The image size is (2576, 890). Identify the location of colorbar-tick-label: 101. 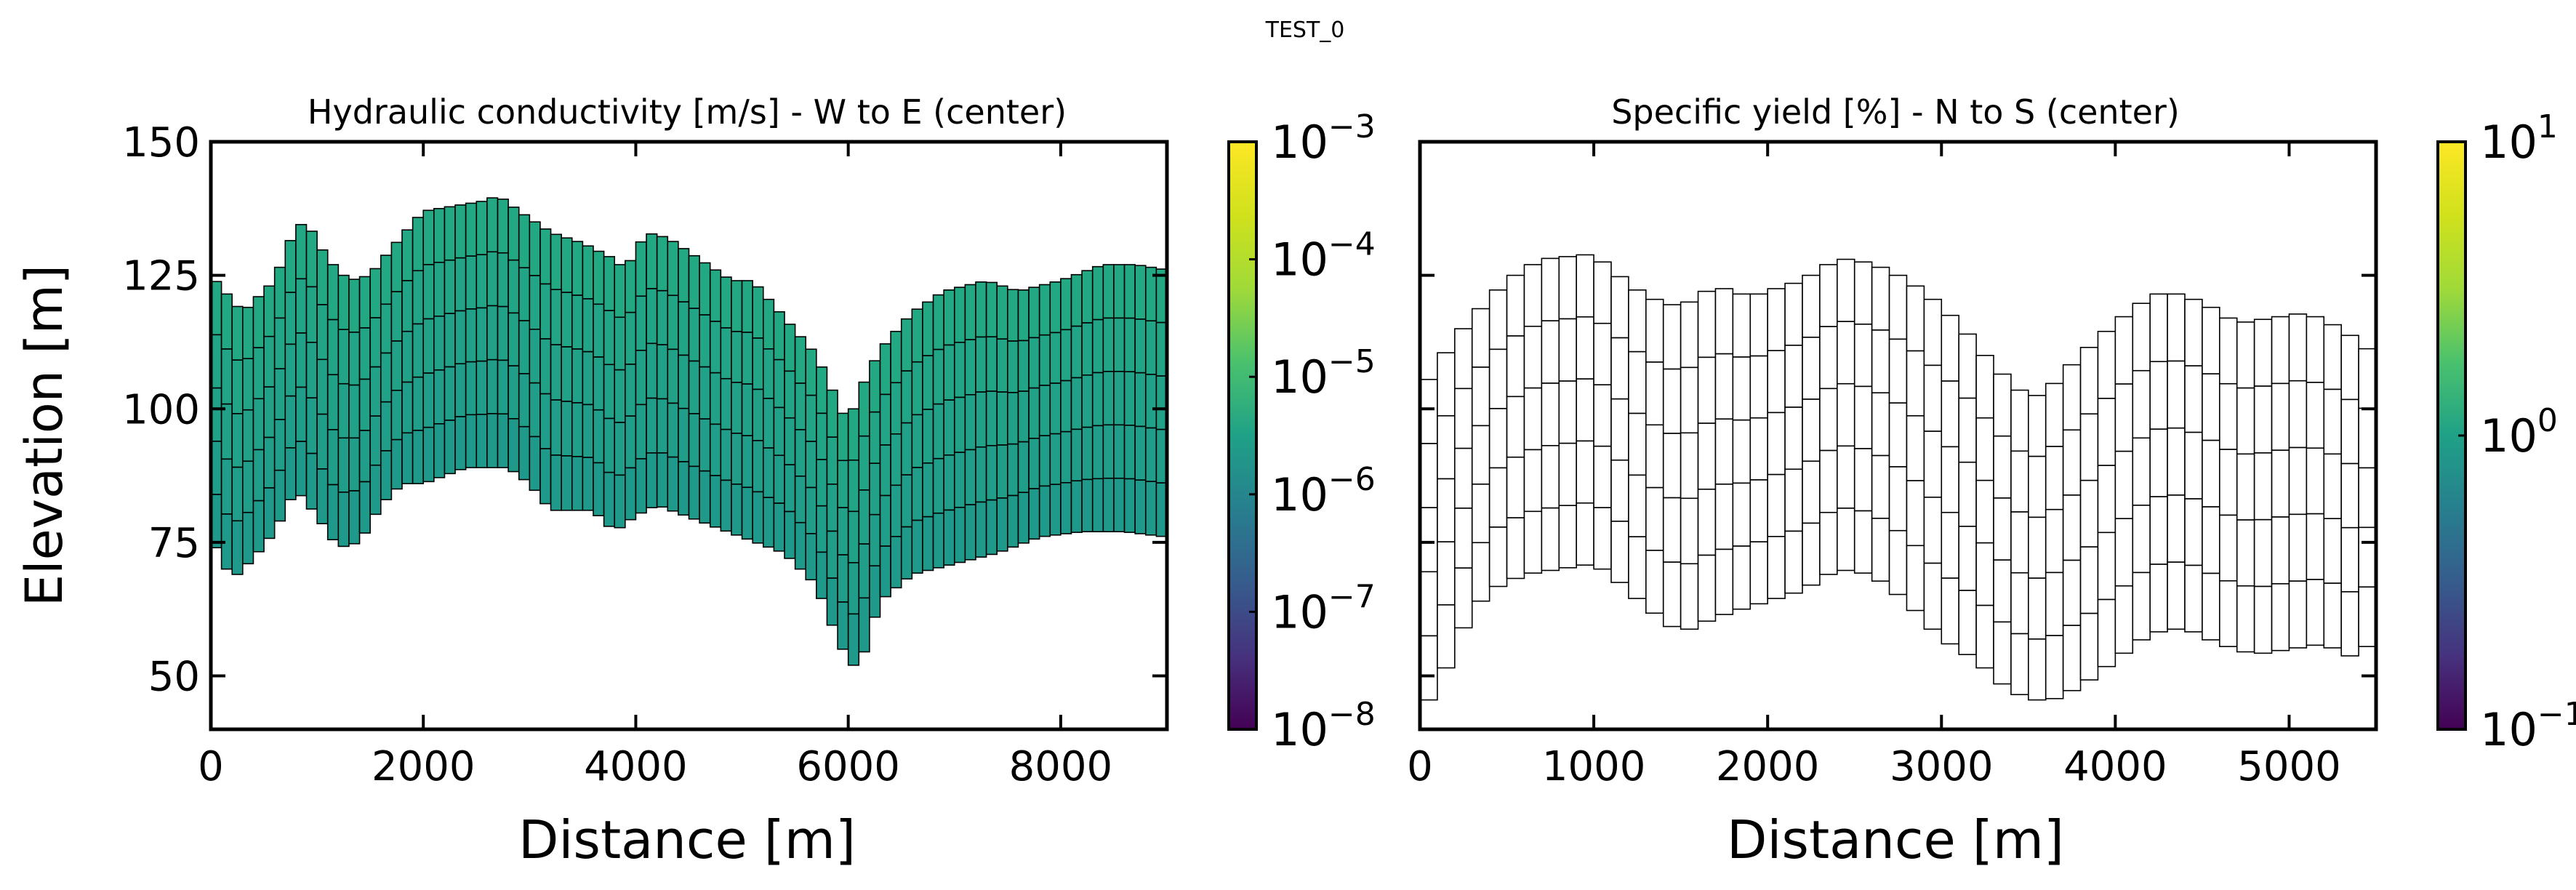
(2519, 138).